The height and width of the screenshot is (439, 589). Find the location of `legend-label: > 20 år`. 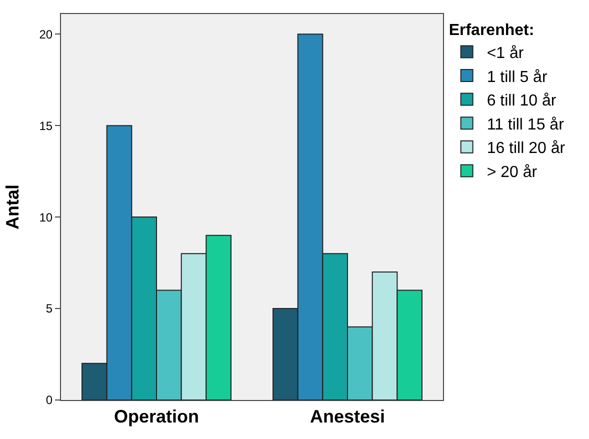

legend-label: > 20 år is located at coordinates (512, 172).